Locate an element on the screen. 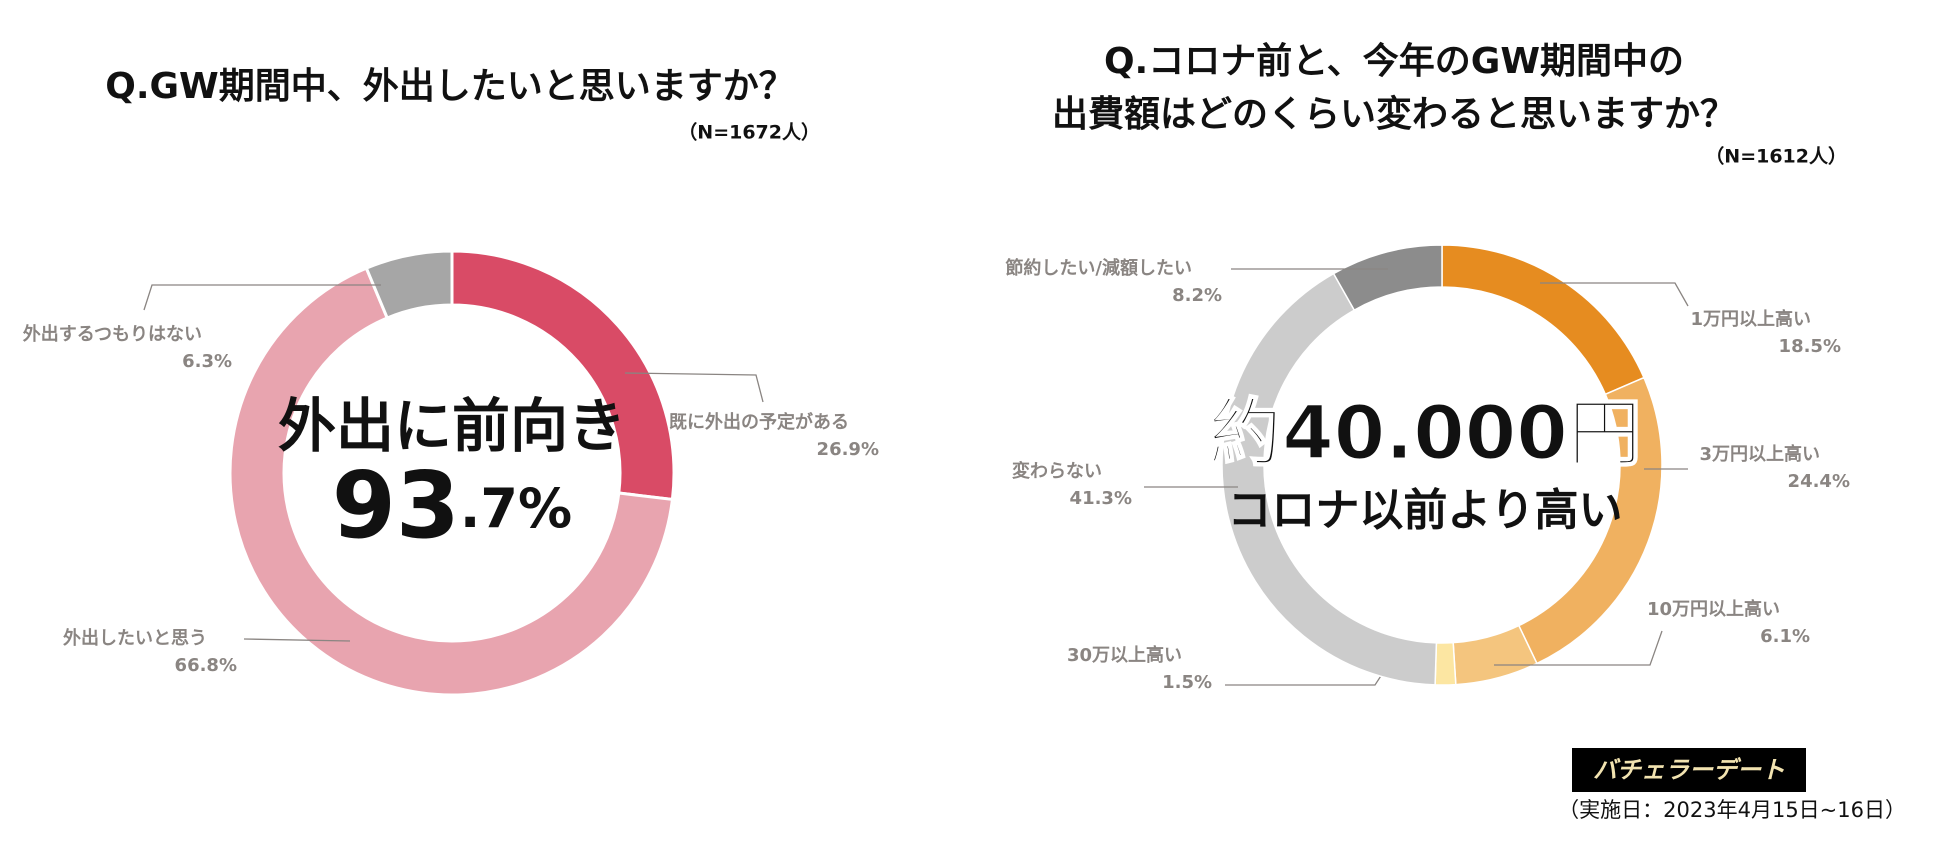  slice-label: 節約したい/減額したい is located at coordinates (1098, 268).